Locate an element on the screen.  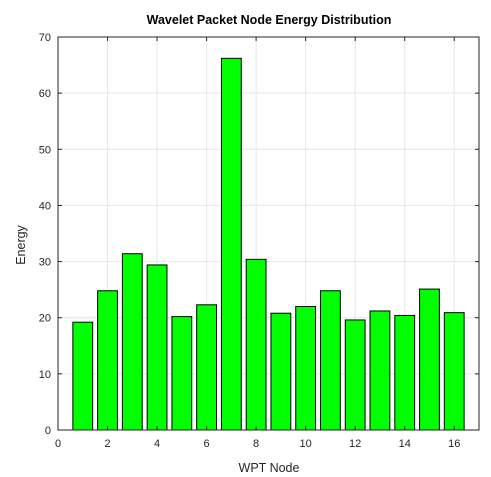
x-tick-label: 14 is located at coordinates (405, 444).